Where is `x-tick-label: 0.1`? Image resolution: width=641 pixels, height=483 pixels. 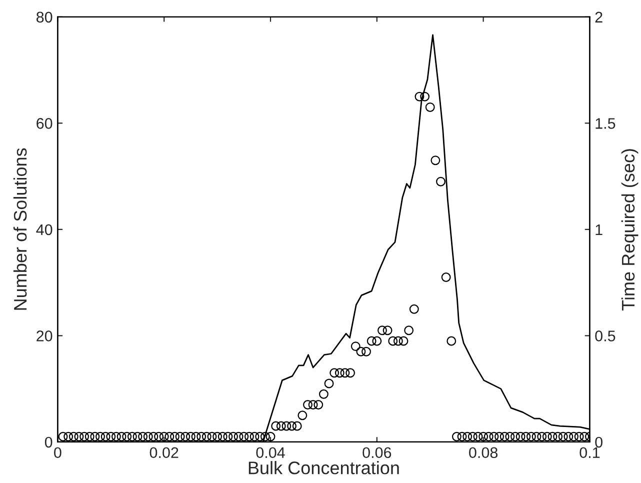 x-tick-label: 0.1 is located at coordinates (590, 452).